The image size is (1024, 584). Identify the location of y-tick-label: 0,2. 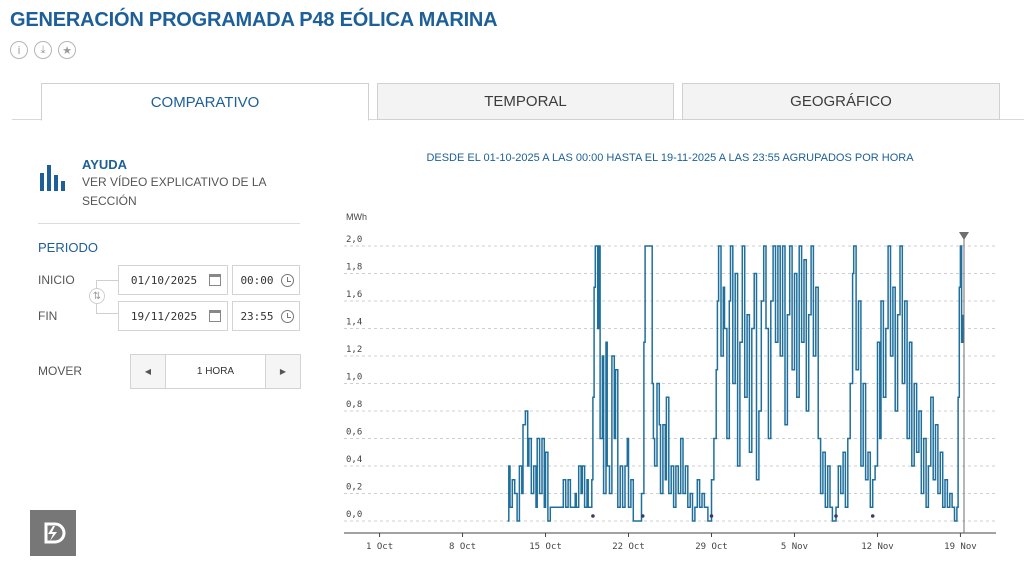
(354, 488).